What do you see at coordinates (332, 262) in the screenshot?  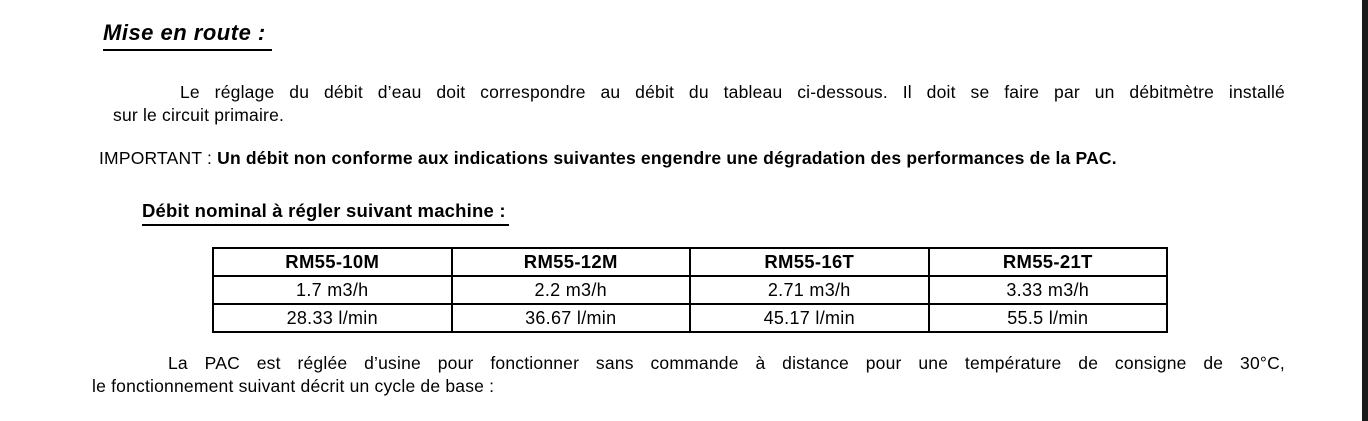 I see `table-header-cell-rm55-10m: RM55-10M` at bounding box center [332, 262].